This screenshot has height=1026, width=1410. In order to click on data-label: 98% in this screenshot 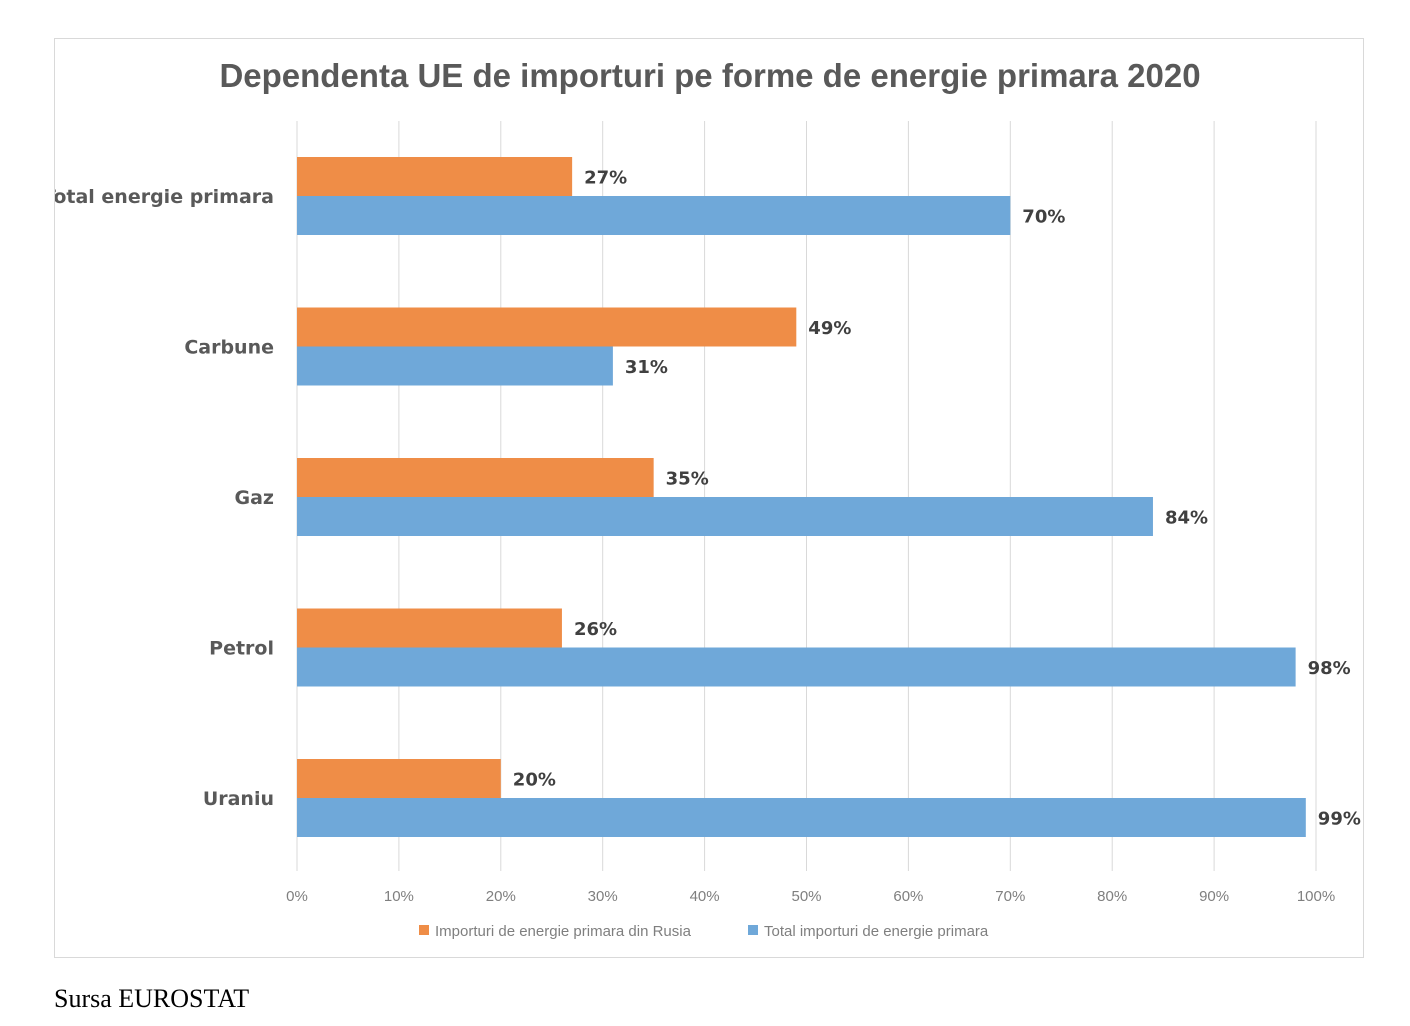, I will do `click(1329, 668)`.